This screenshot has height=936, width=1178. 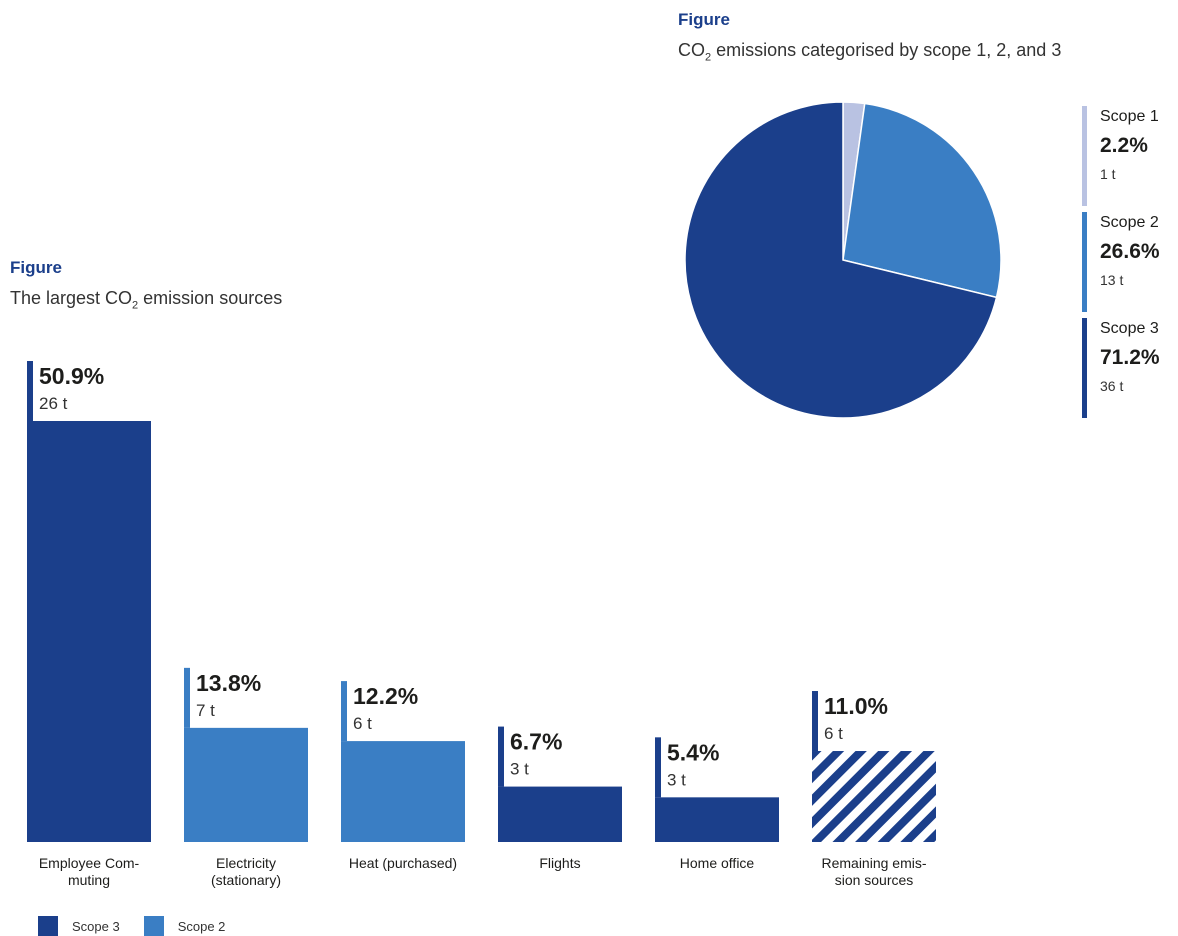 What do you see at coordinates (922, 200) in the screenshot?
I see `pie-slice-scope2` at bounding box center [922, 200].